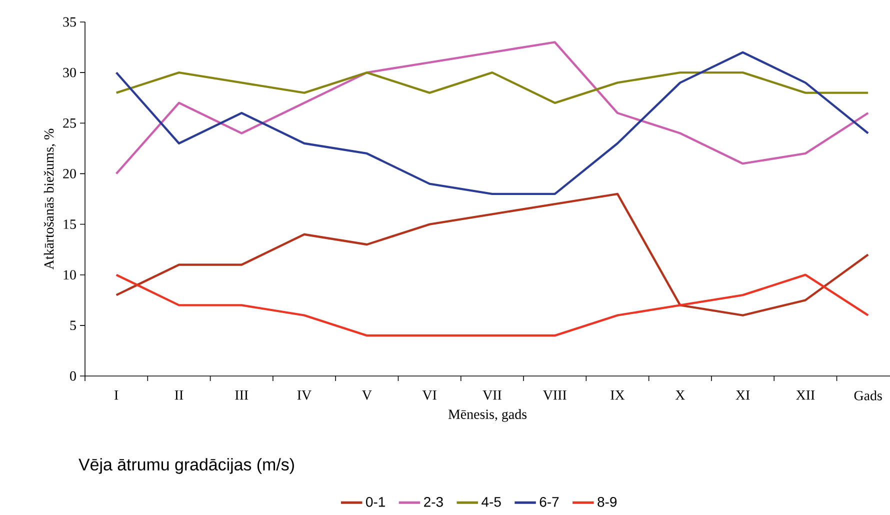  Describe the element at coordinates (805, 395) in the screenshot. I see `x-tick-label: XII` at that location.